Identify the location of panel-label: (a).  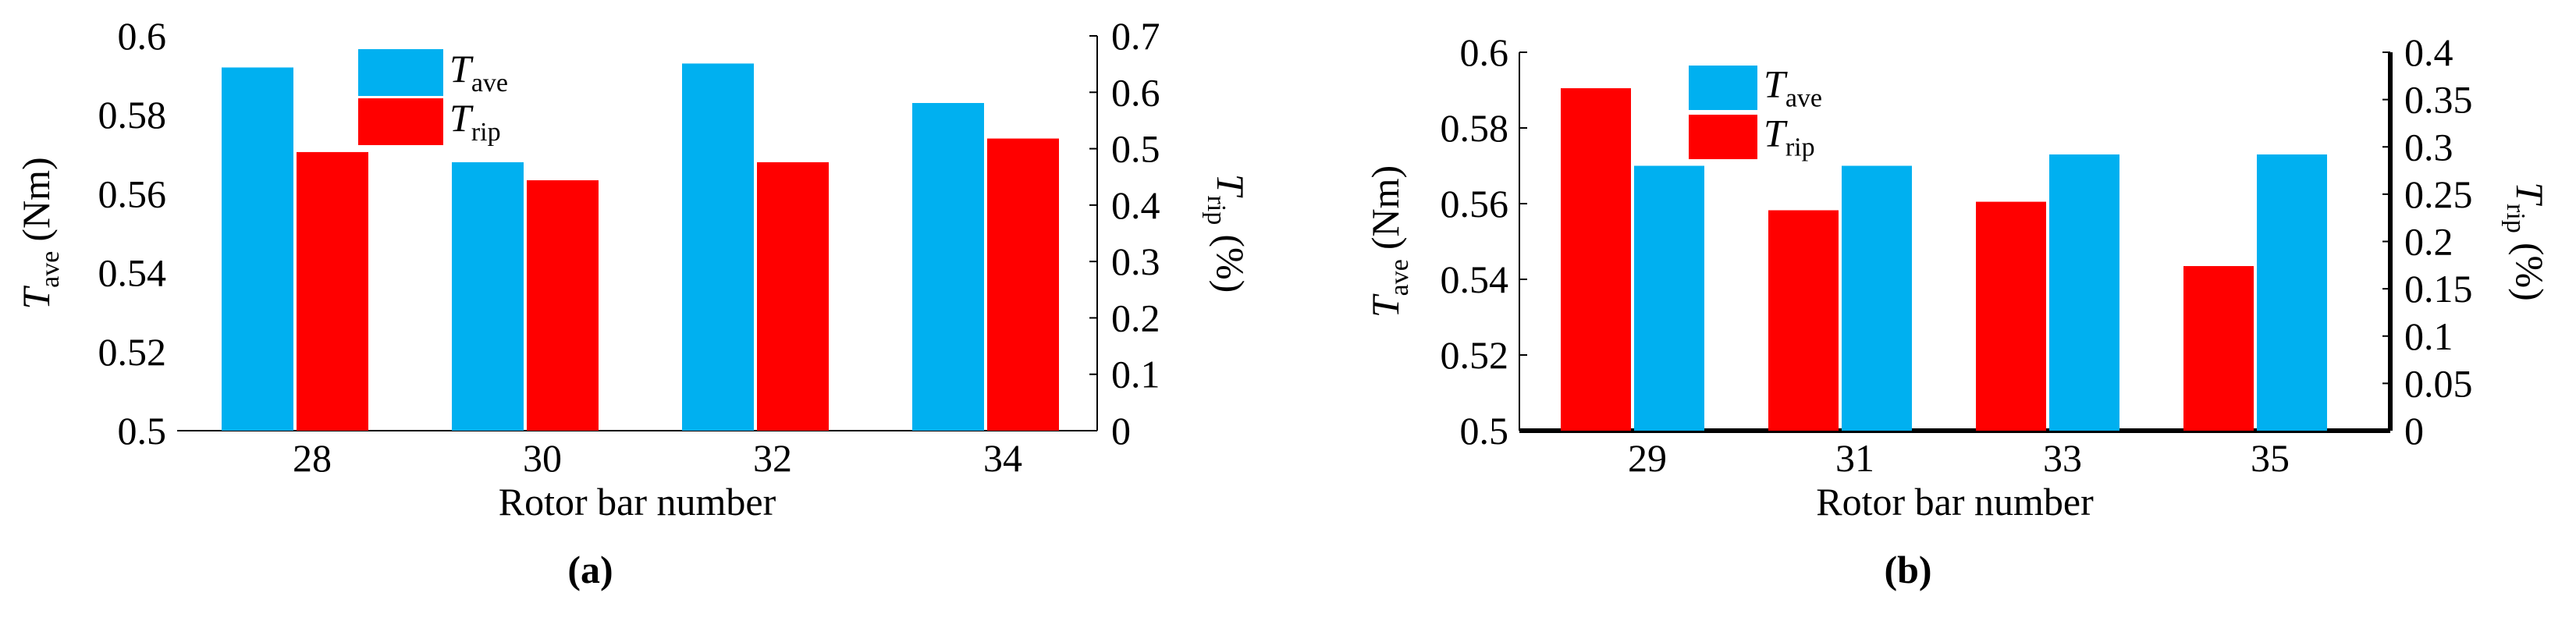
(590, 570).